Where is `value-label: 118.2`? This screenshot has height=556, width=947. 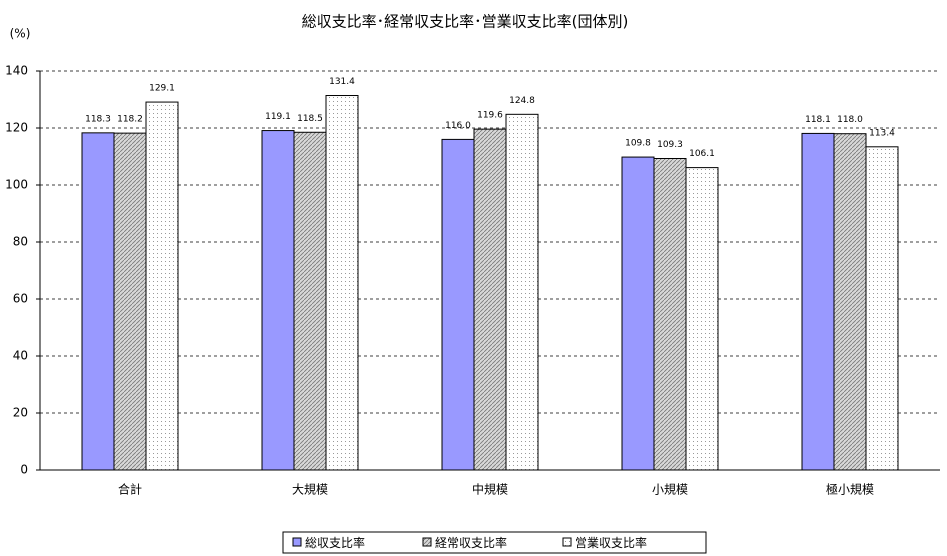
value-label: 118.2 is located at coordinates (130, 120).